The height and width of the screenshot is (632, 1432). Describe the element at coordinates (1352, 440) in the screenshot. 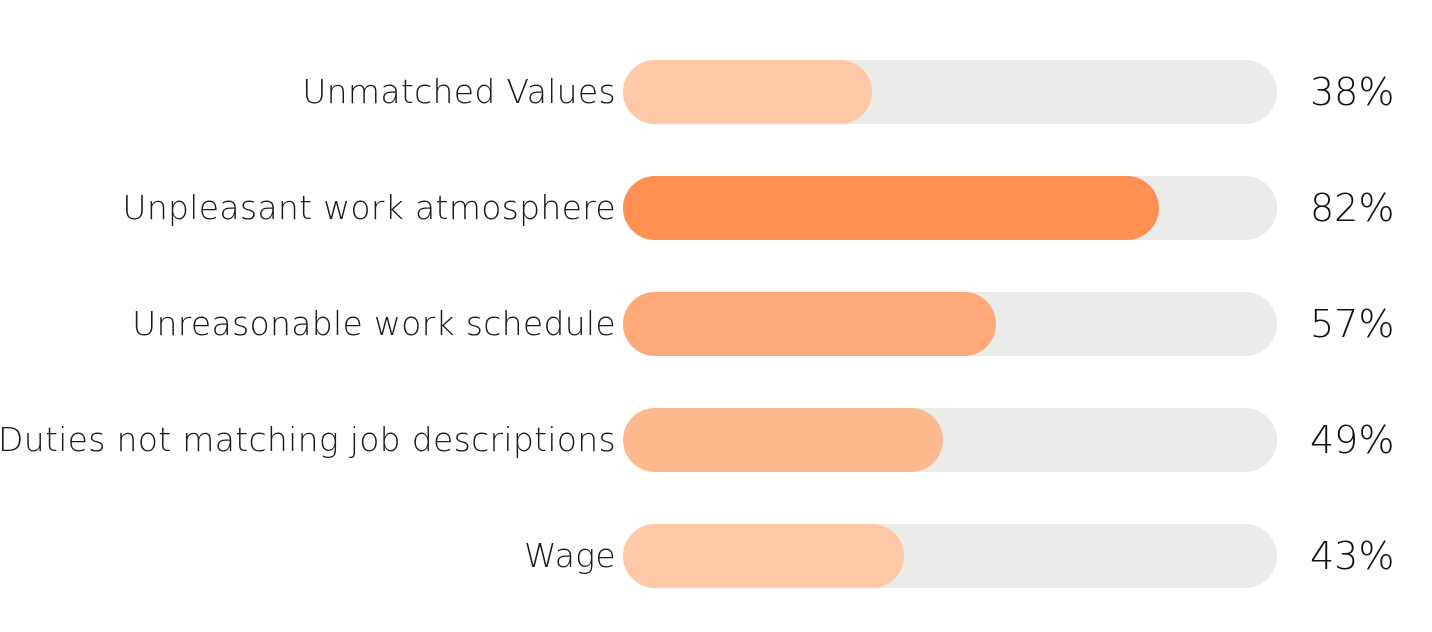

I see `data-label: 49%` at that location.